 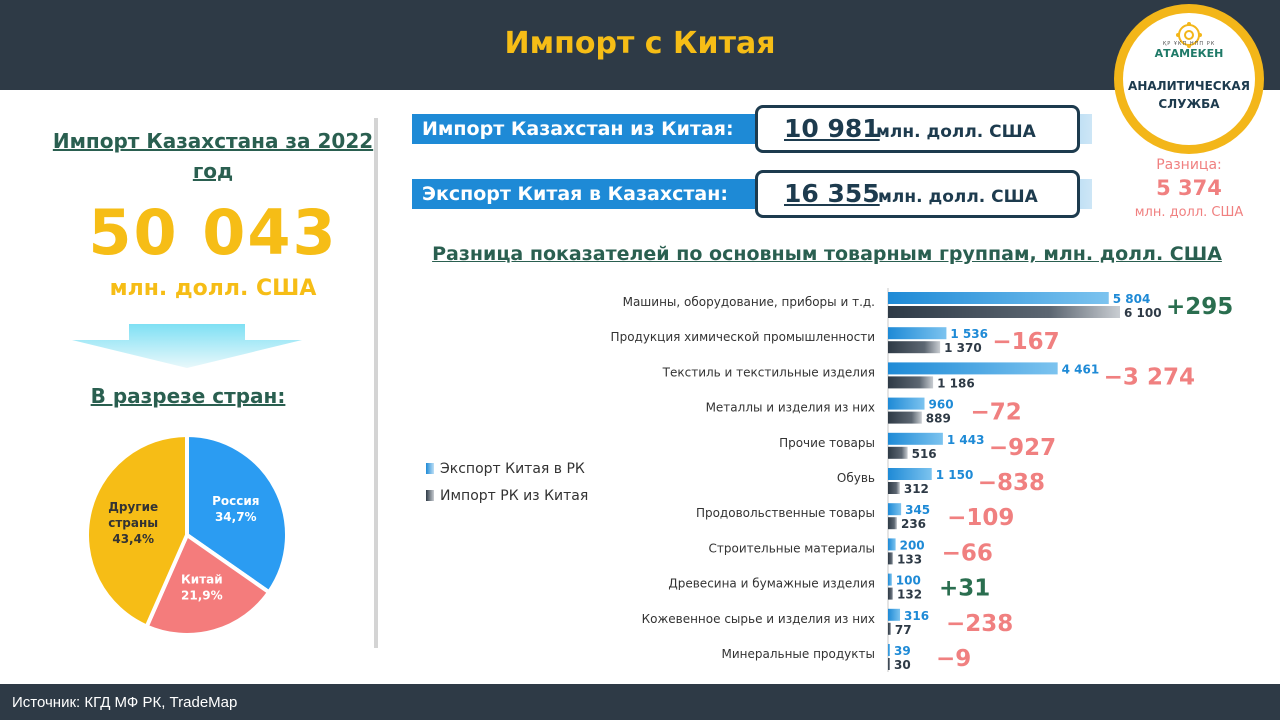 What do you see at coordinates (640, 702) in the screenshot?
I see `footer: Источник: КГД МФ РК, TradeMap` at bounding box center [640, 702].